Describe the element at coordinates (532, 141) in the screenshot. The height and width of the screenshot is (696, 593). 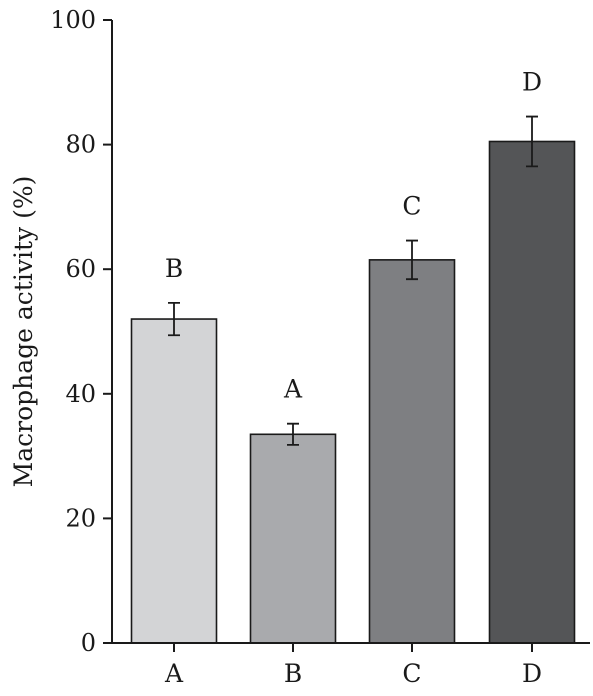
I see `error-bar-d` at that location.